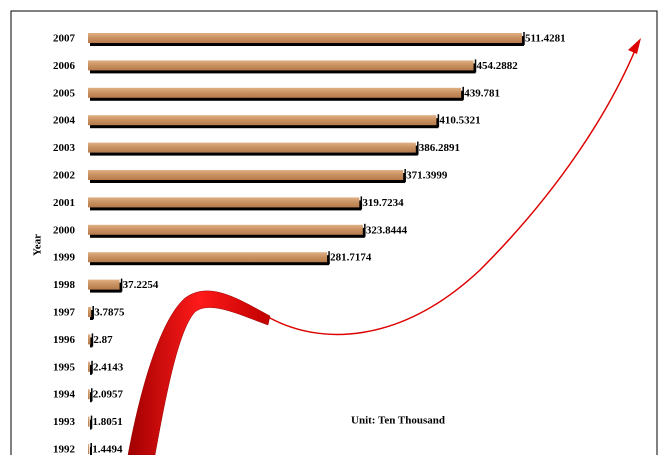 This screenshot has width=663, height=455. Describe the element at coordinates (64, 148) in the screenshot. I see `y-tick-label: 2003` at that location.